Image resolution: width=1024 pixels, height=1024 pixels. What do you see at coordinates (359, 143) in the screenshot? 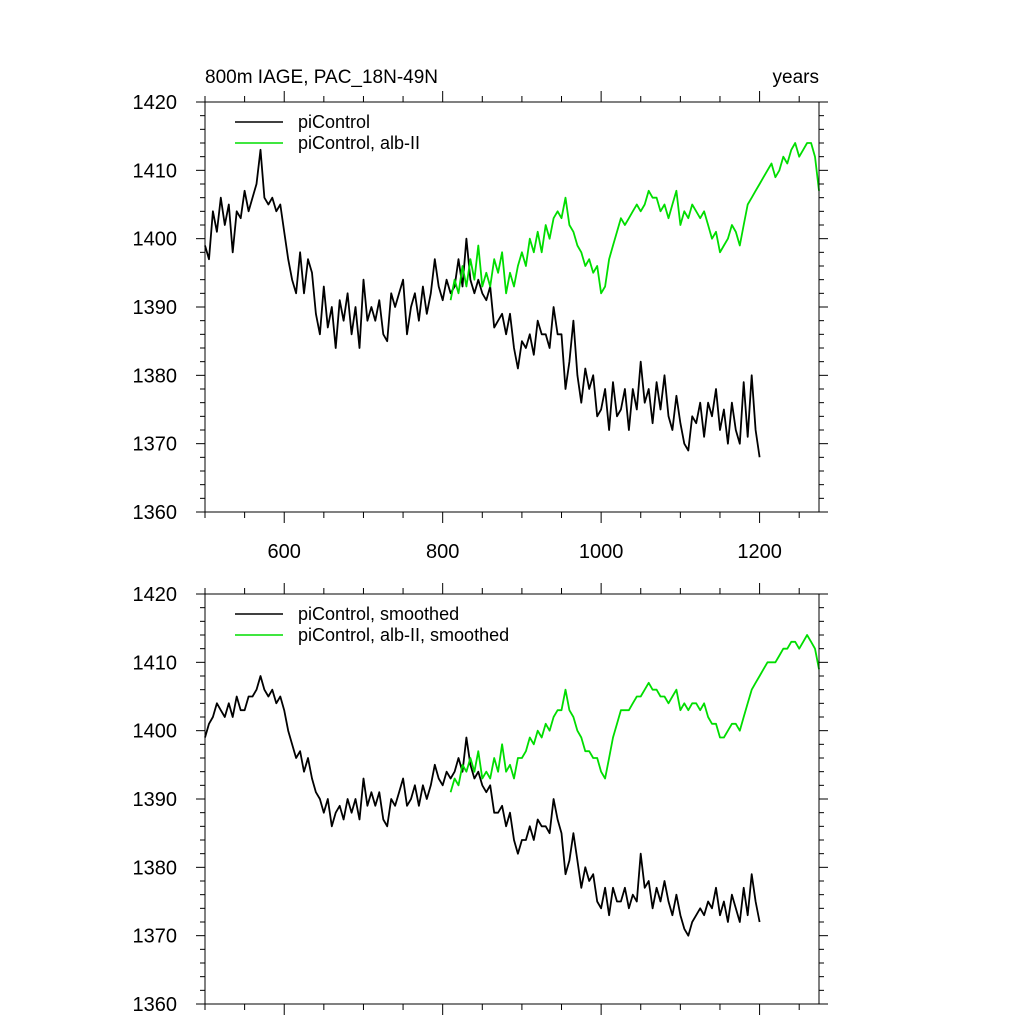
I see `legend-label-alb-II: piControl, alb-II` at bounding box center [359, 143].